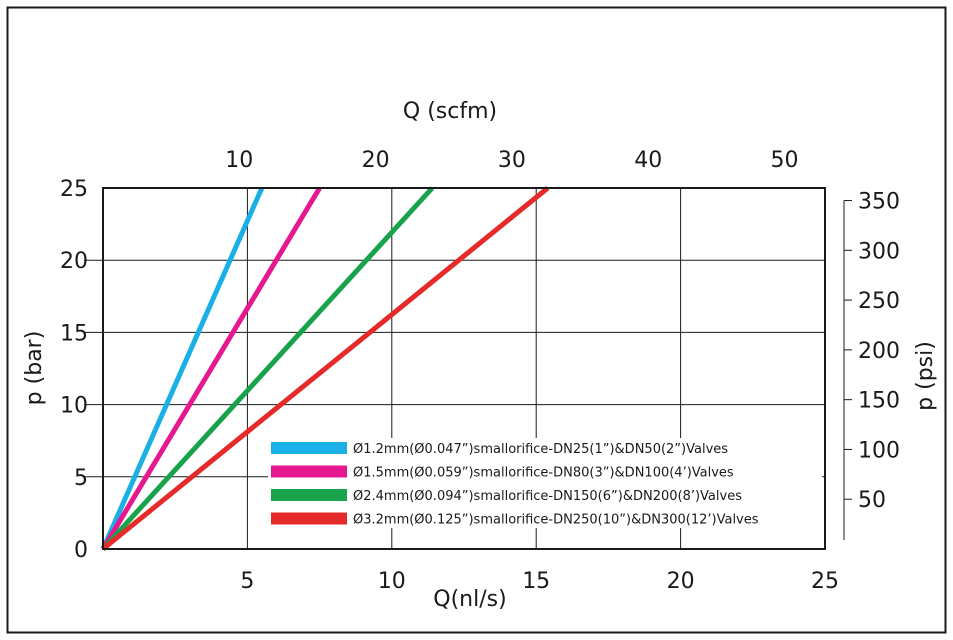 This screenshot has height=640, width=953. What do you see at coordinates (872, 500) in the screenshot?
I see `y-right-tick-label: 50` at bounding box center [872, 500].